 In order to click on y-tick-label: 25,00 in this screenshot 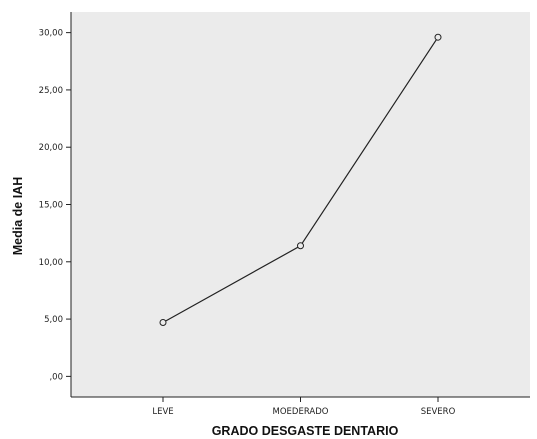, I will do `click(51, 91)`.